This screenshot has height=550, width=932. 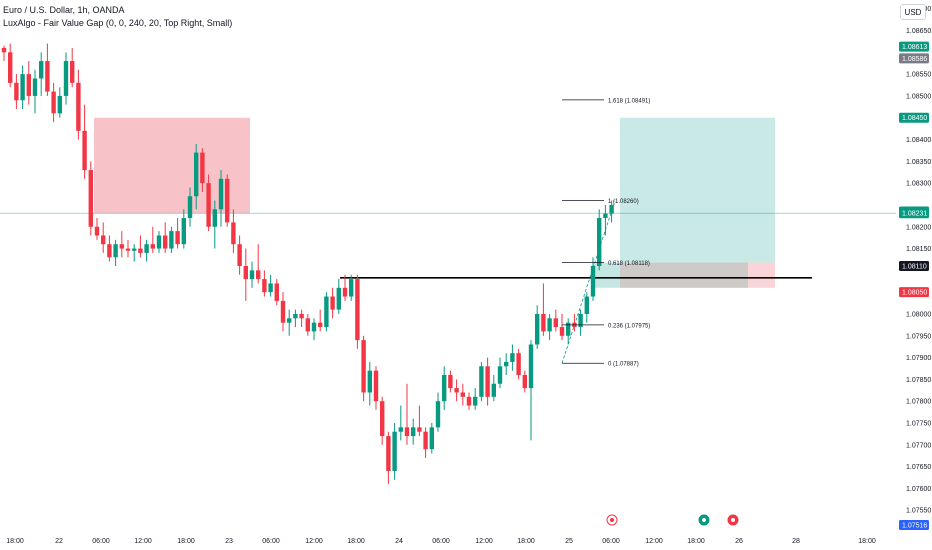 I want to click on symbol-title: Euro / U.S. Dollar, 1h, OANDA, so click(x=64, y=10).